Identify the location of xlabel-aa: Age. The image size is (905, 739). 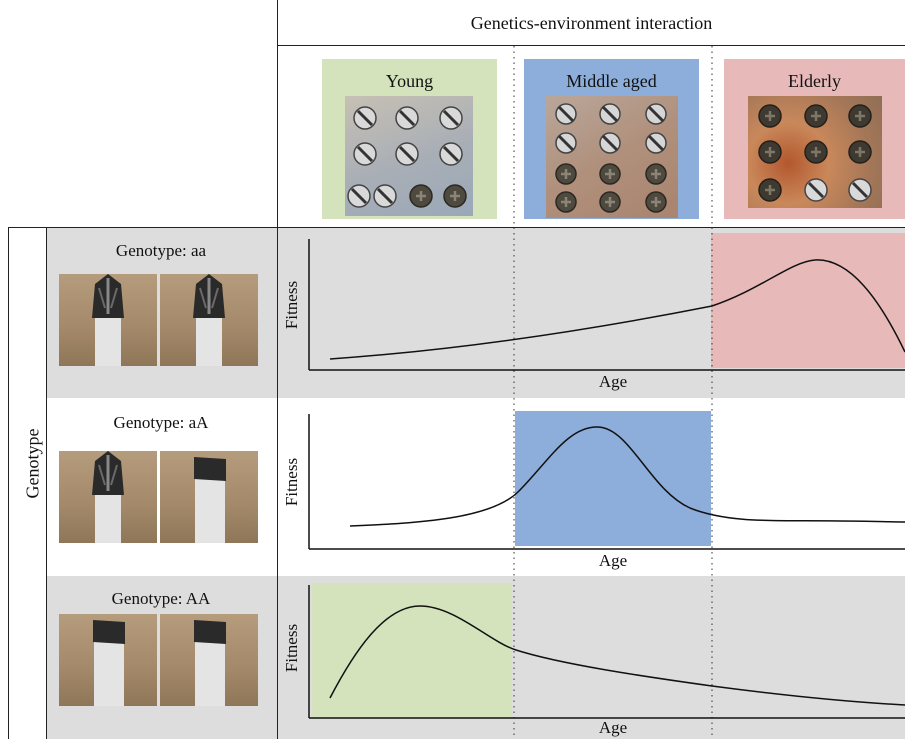
(613, 381).